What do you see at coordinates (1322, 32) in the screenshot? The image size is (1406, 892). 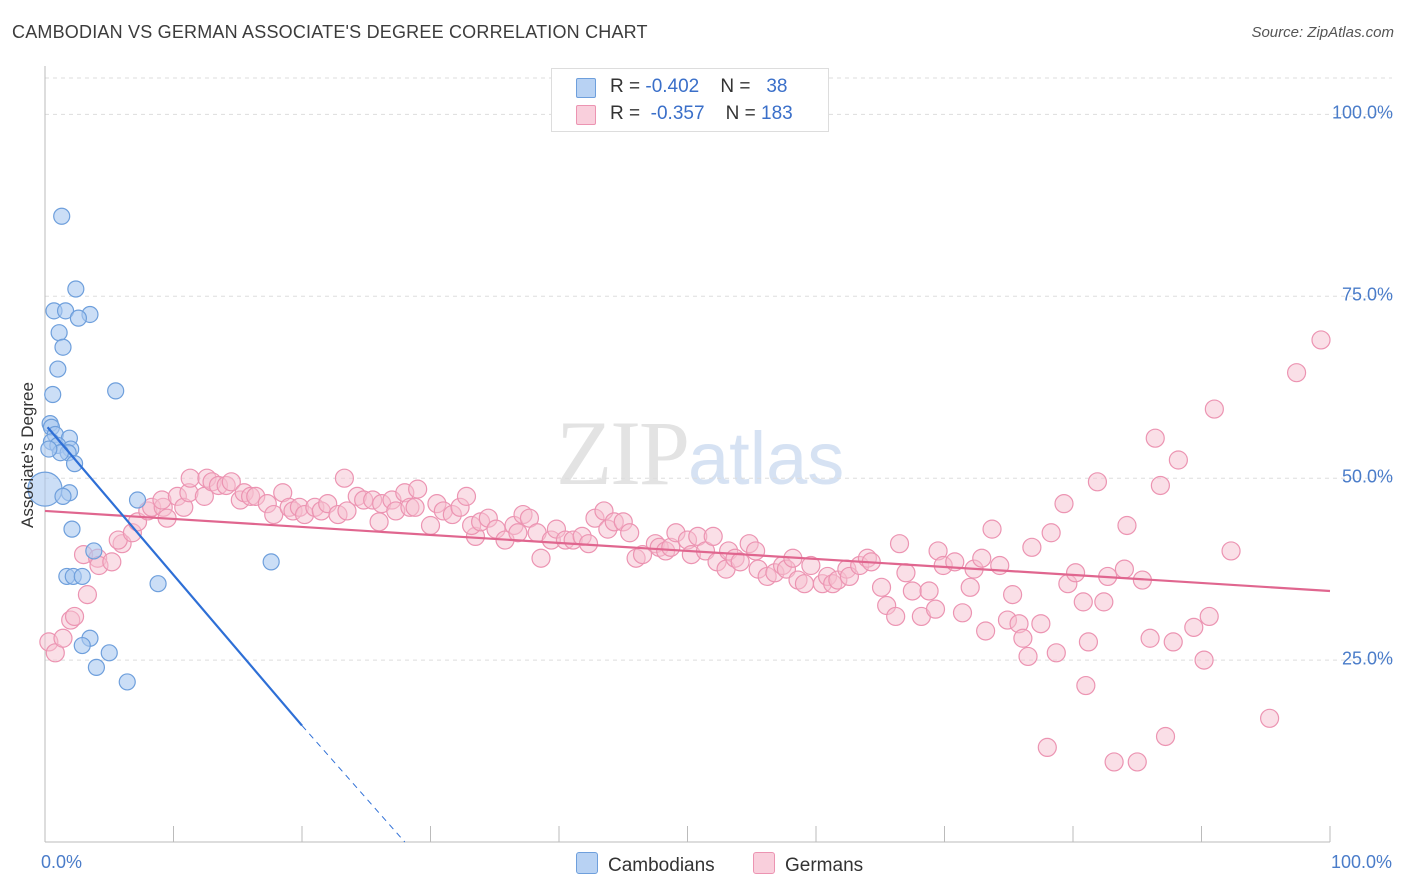 I see `source-label: Source: ZipAtlas.com` at bounding box center [1322, 32].